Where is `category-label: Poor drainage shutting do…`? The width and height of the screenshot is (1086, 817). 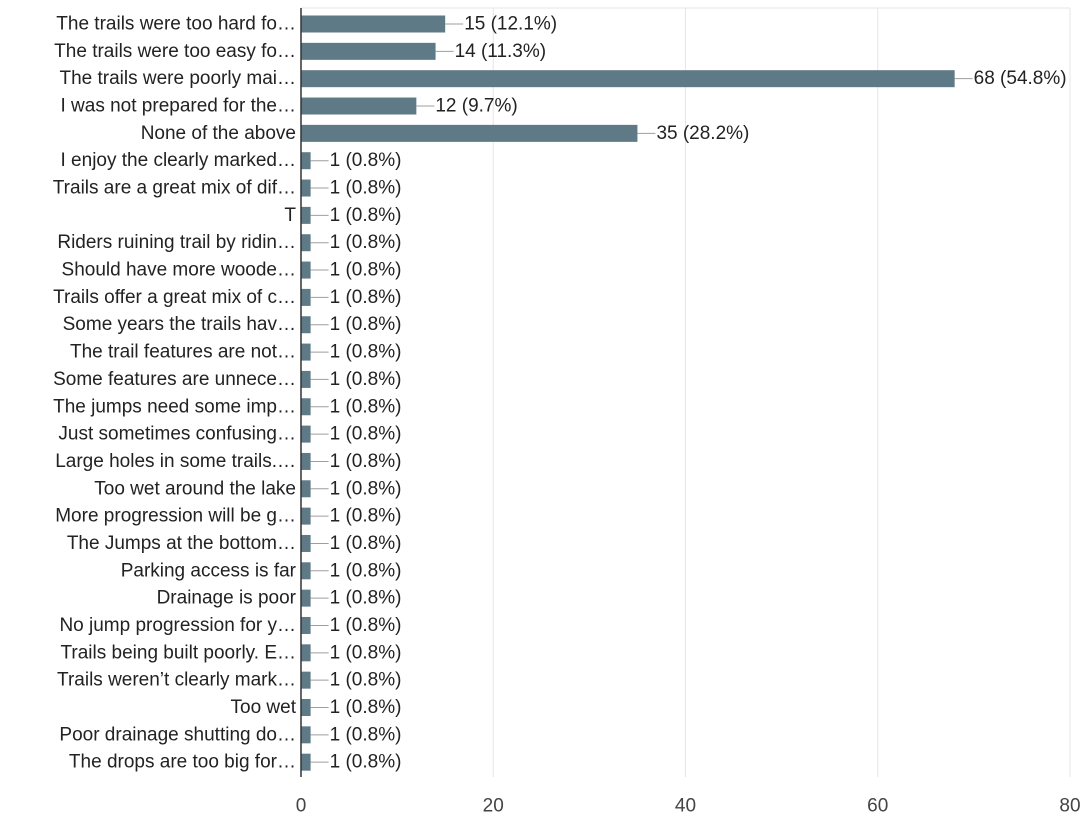
category-label: Poor drainage shutting do… is located at coordinates (177, 734).